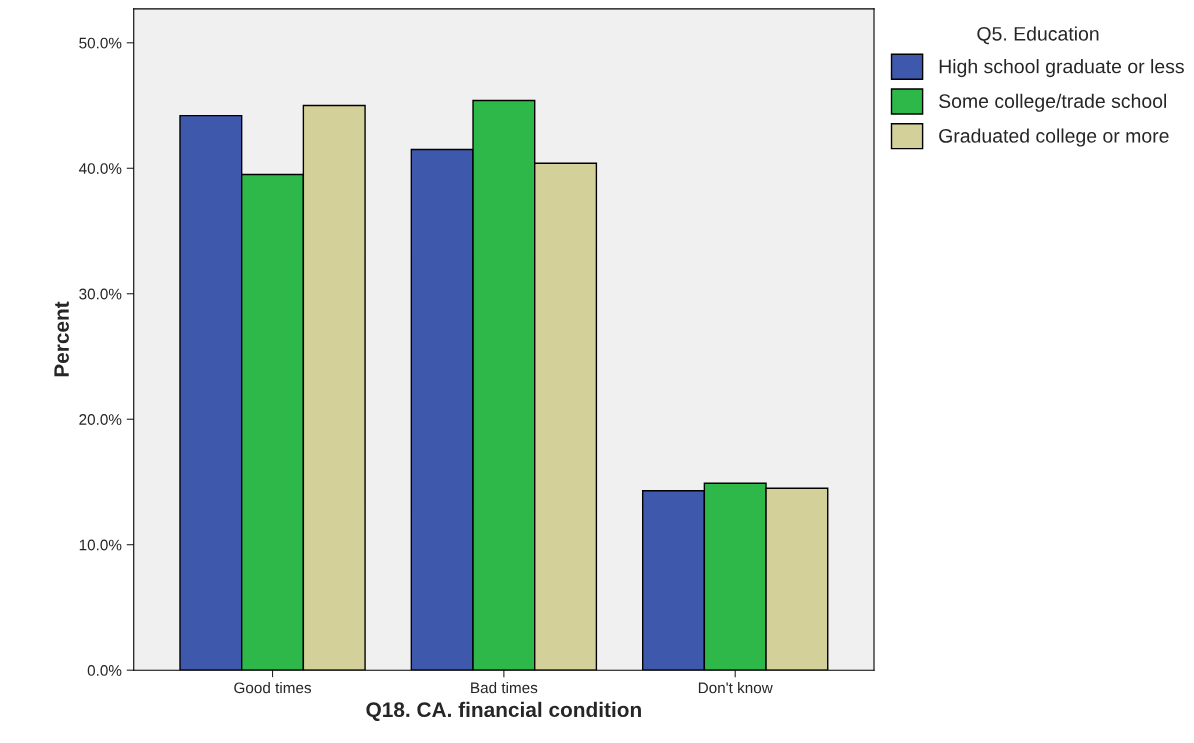 The height and width of the screenshot is (743, 1194). I want to click on legend-label: Some college/trade school, so click(1053, 102).